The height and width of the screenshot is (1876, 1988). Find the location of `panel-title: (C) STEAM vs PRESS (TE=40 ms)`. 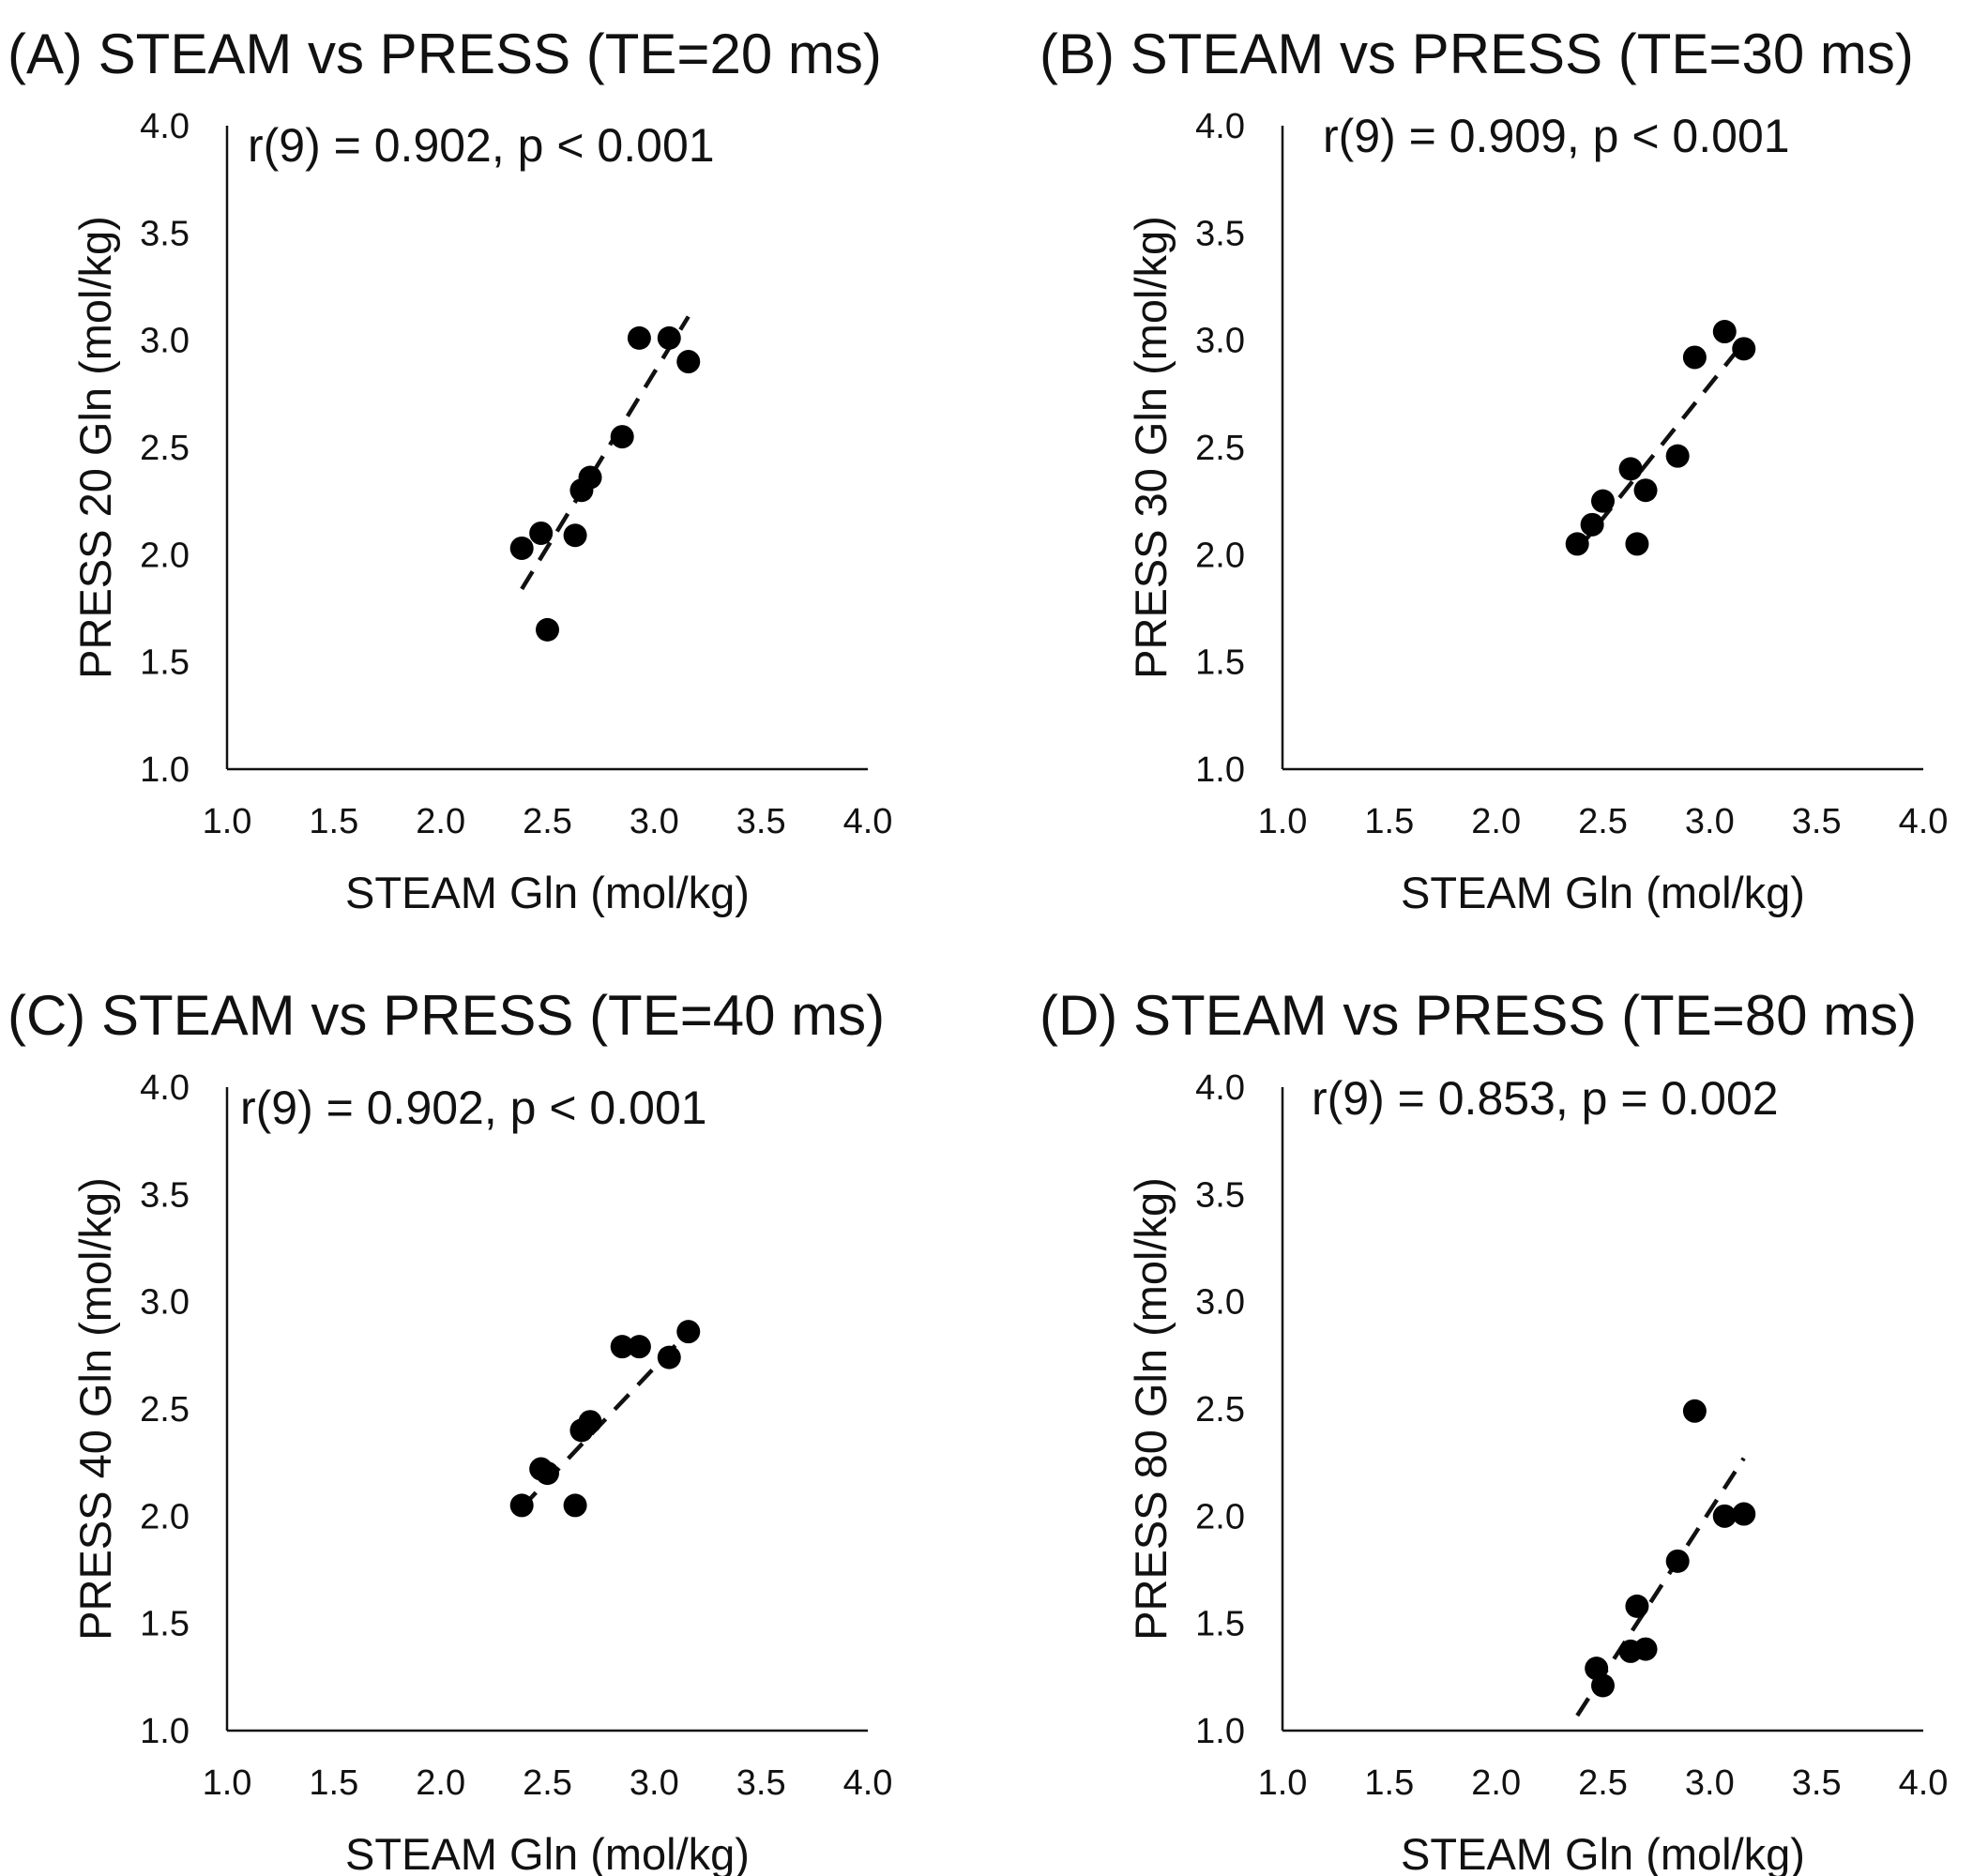

panel-title: (C) STEAM vs PRESS (TE=40 ms) is located at coordinates (446, 1015).